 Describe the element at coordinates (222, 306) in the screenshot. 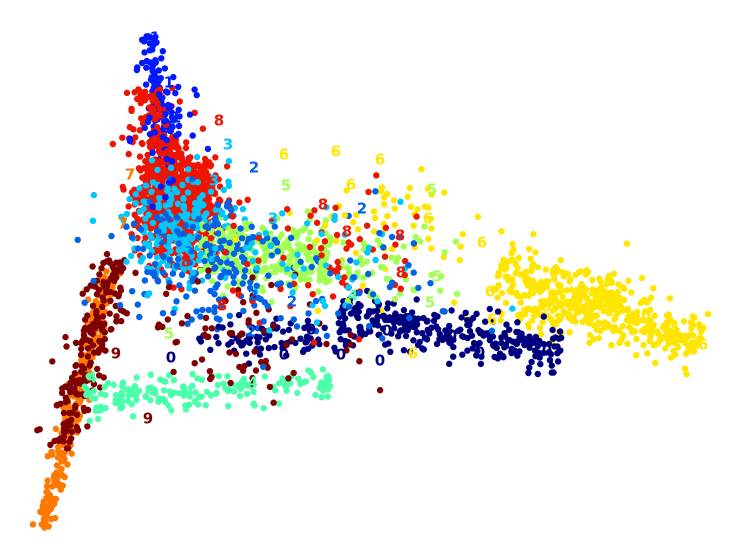

I see `digit-label-8: 8` at that location.